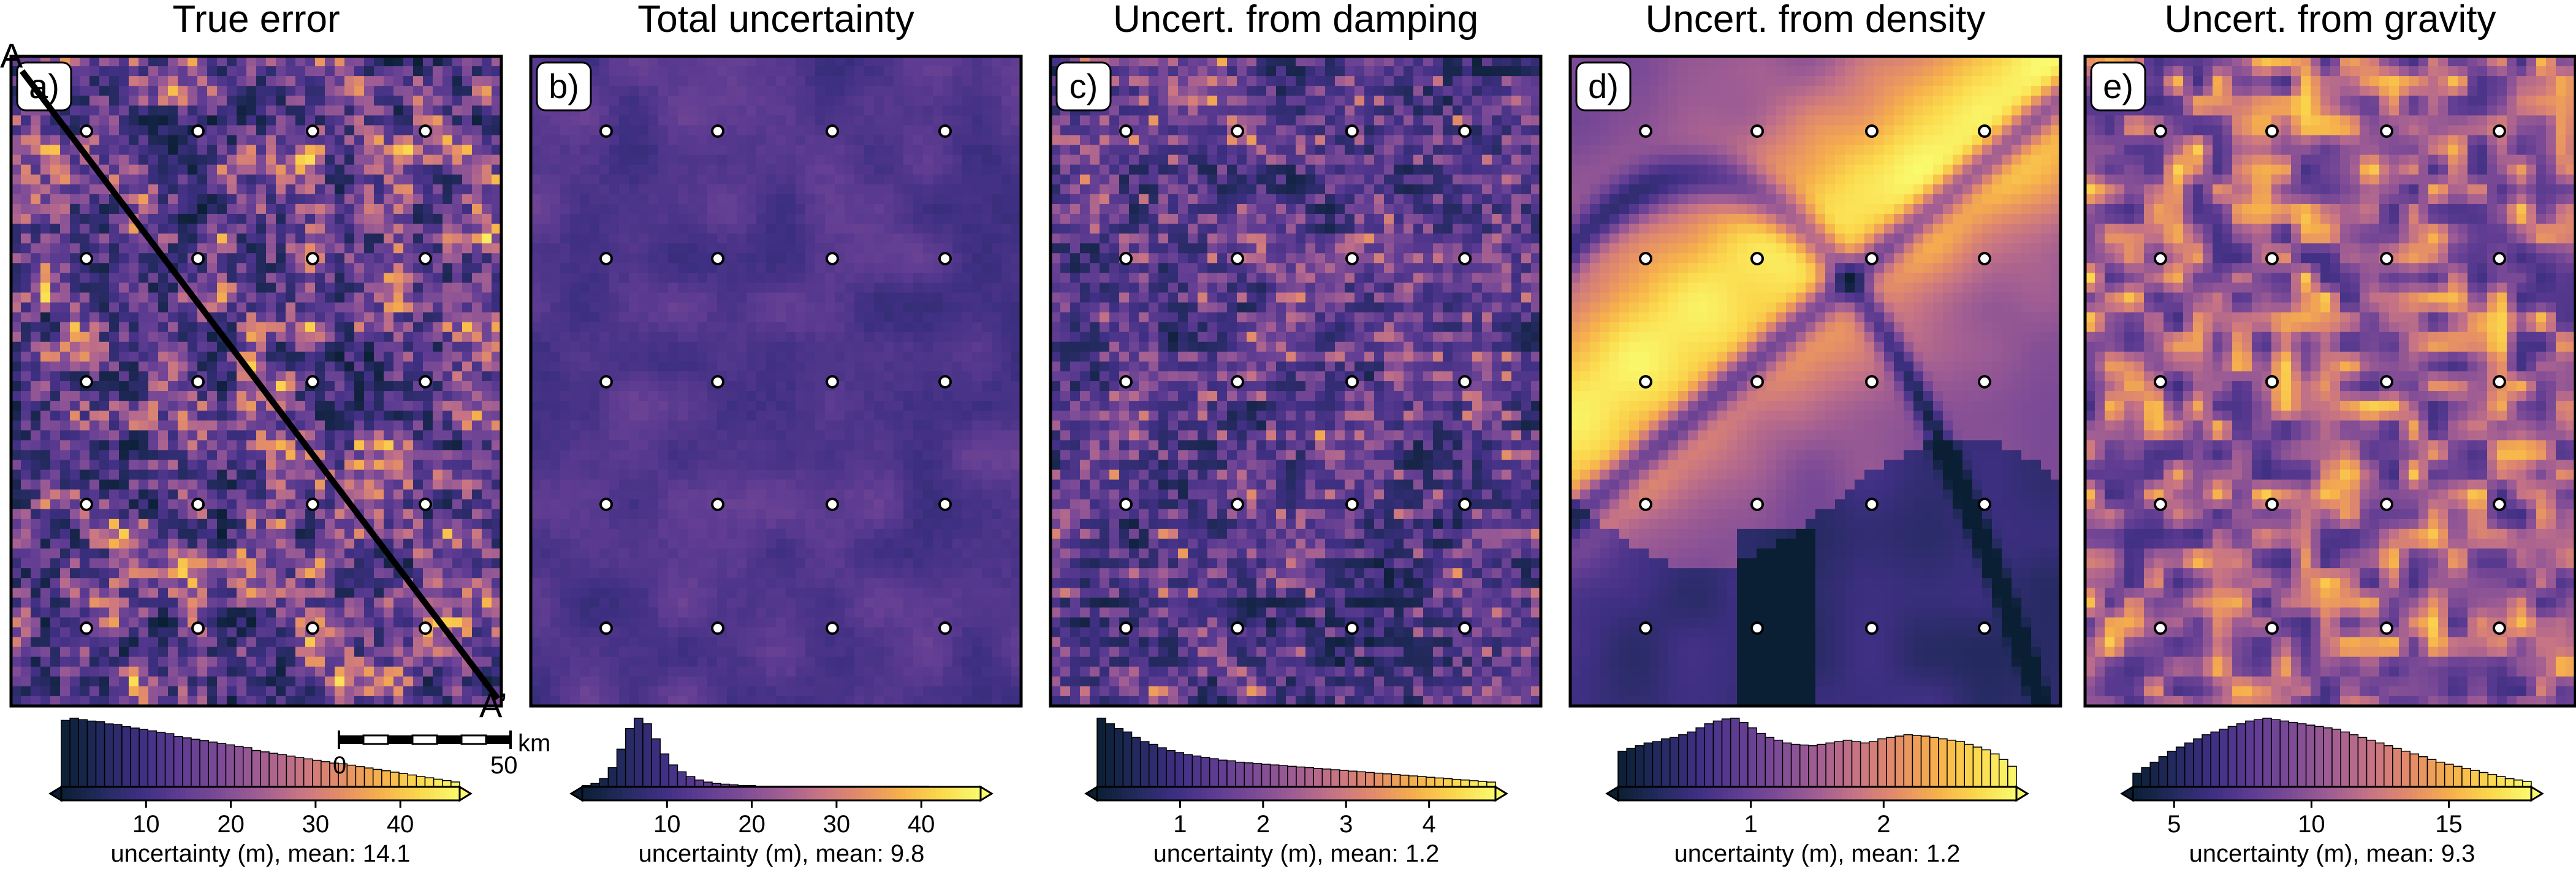 The height and width of the screenshot is (869, 2576). Describe the element at coordinates (198, 131) in the screenshot. I see `observation-point` at that location.